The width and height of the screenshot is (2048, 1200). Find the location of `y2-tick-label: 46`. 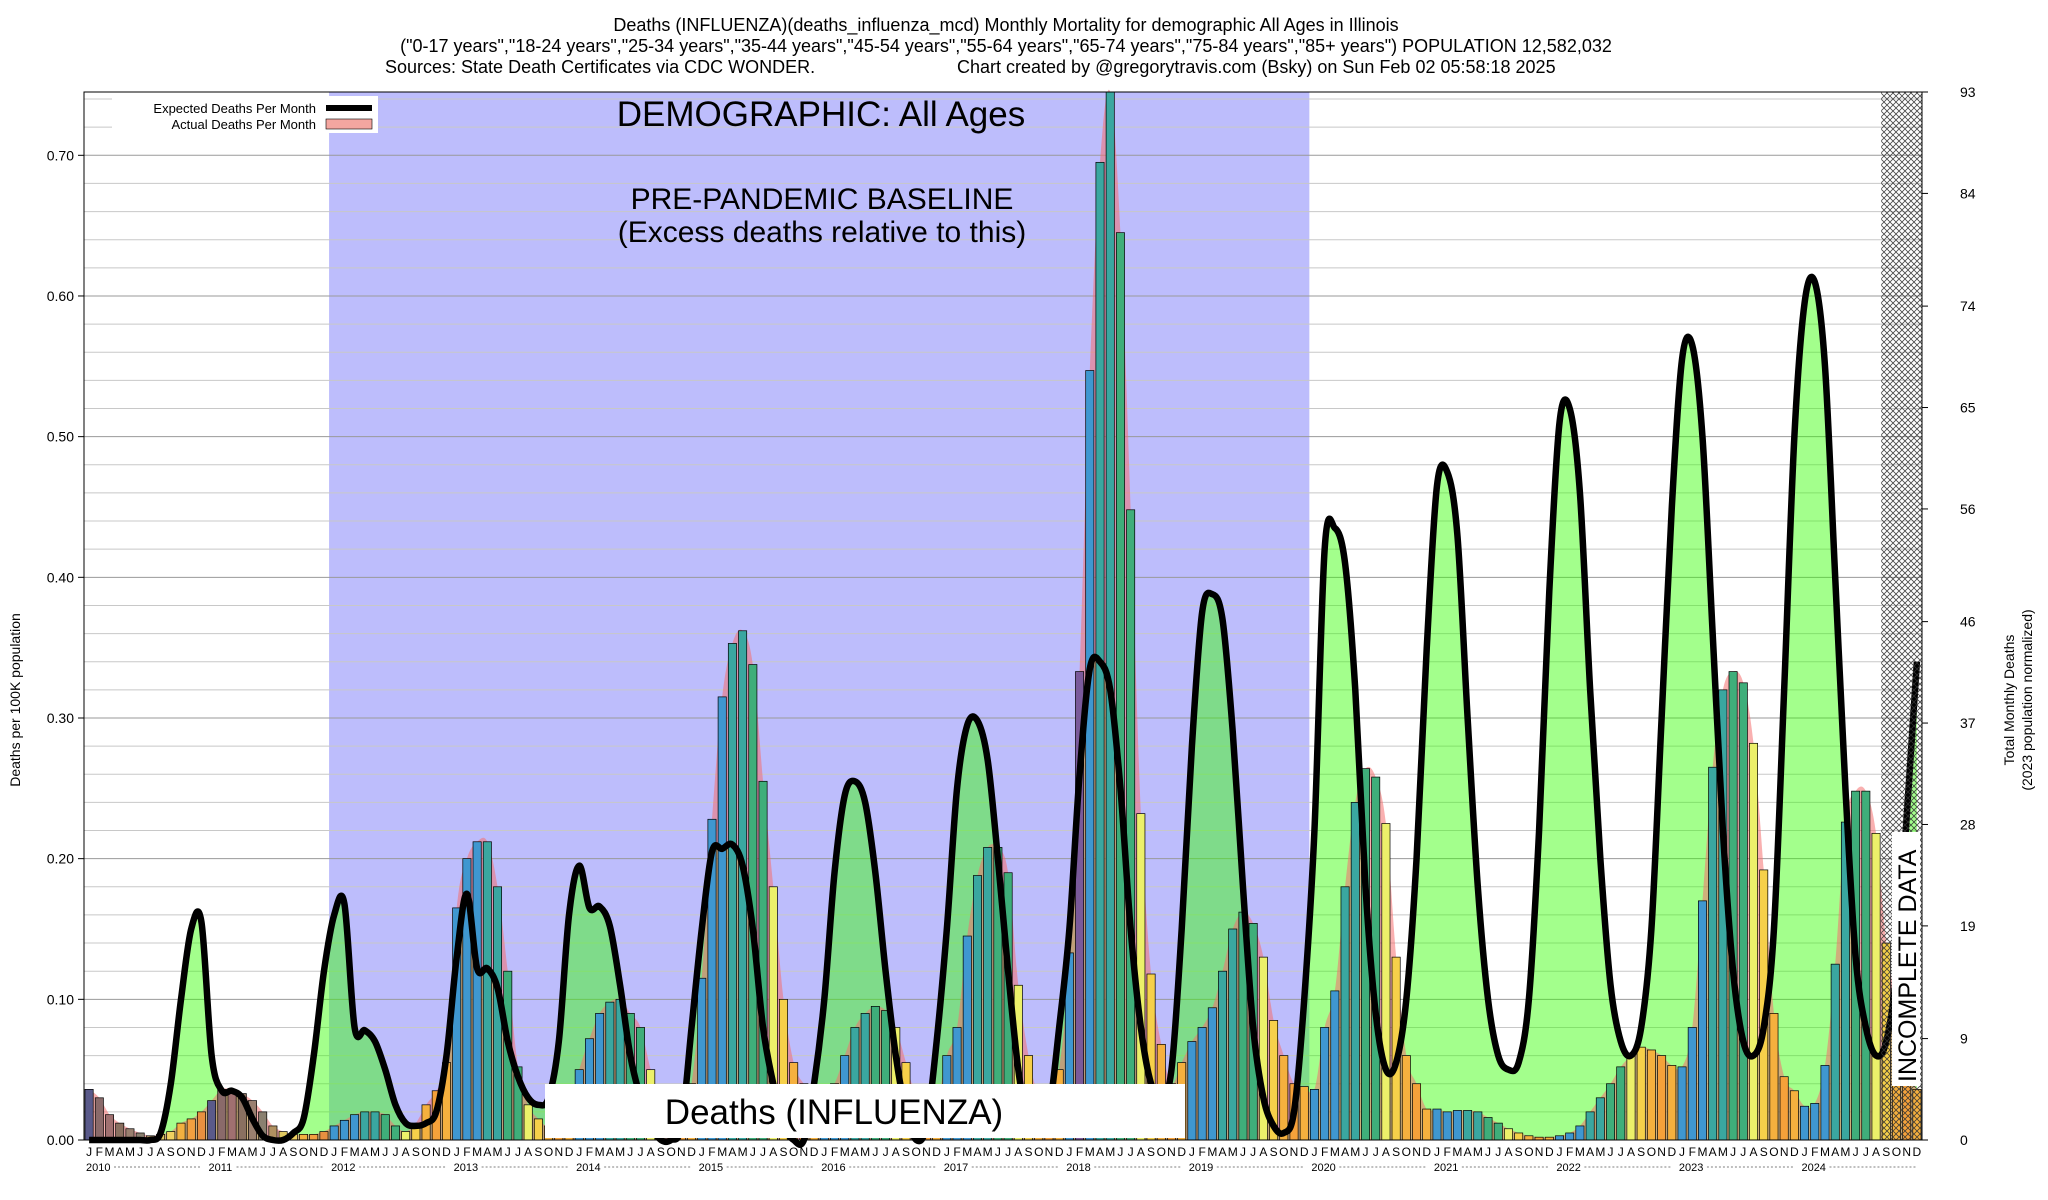

y2-tick-label: 46 is located at coordinates (1968, 622).